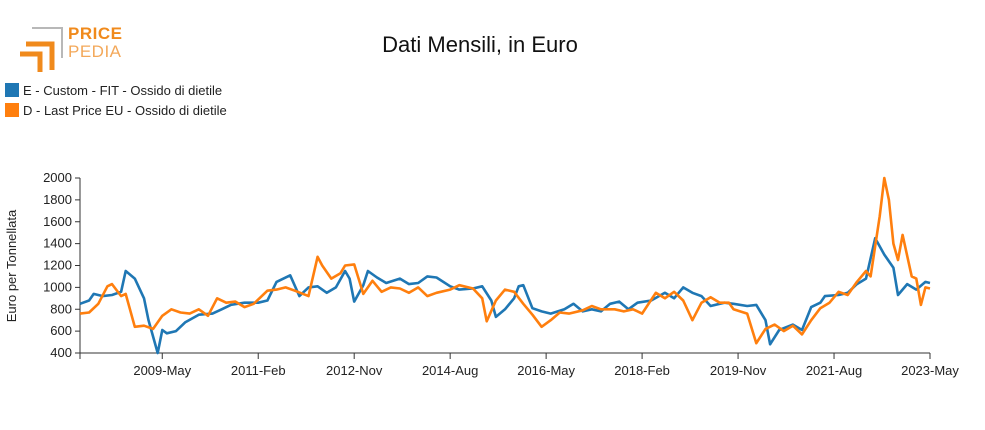  I want to click on pricepedia-logo-mark, so click(41, 49).